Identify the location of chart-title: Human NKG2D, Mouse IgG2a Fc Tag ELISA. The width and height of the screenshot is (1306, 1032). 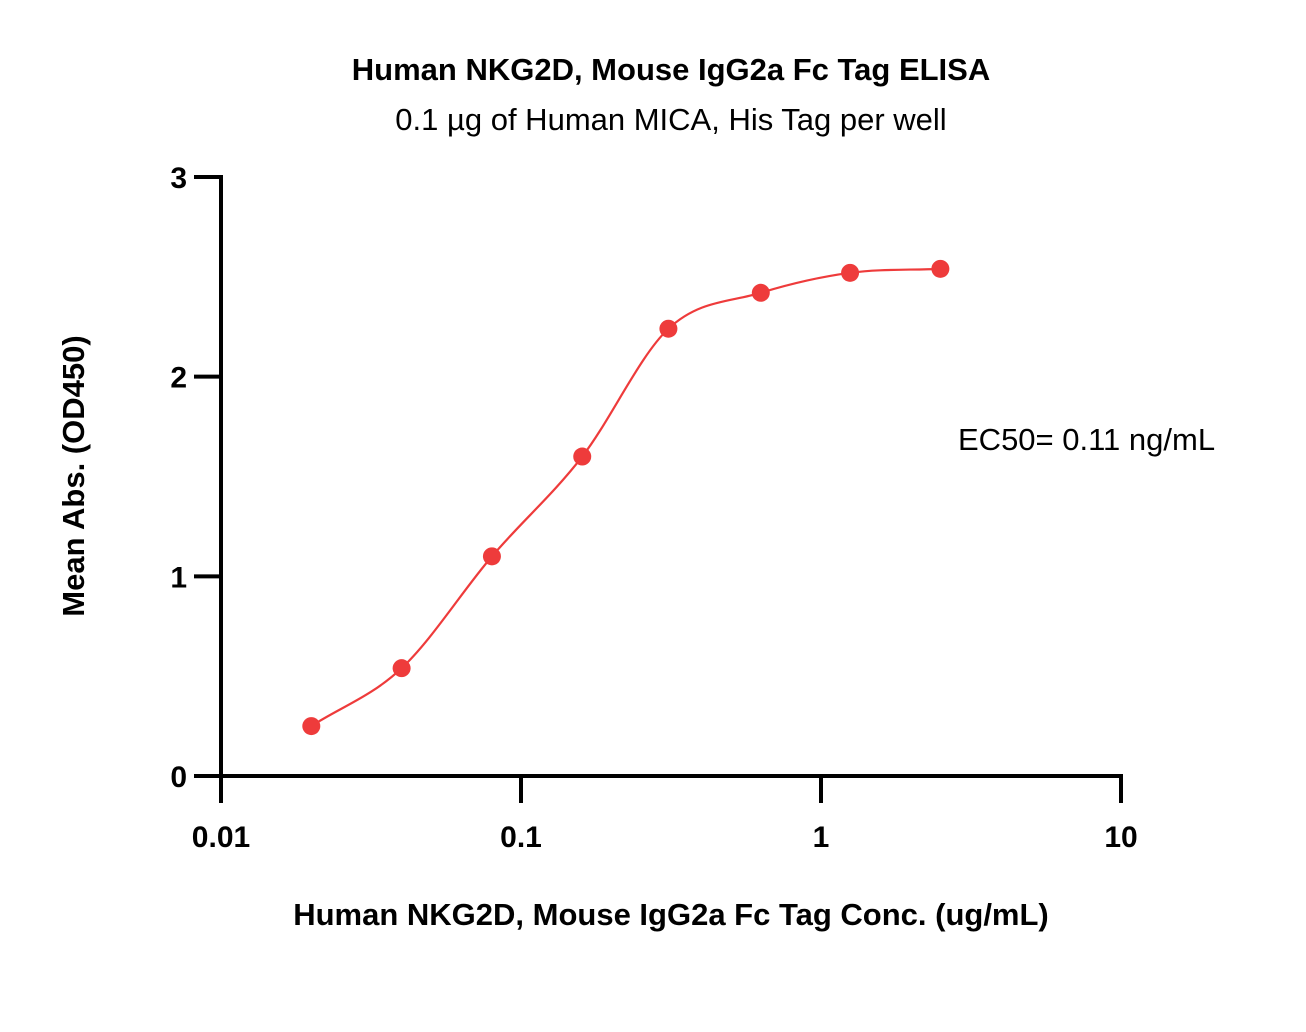
(671, 69).